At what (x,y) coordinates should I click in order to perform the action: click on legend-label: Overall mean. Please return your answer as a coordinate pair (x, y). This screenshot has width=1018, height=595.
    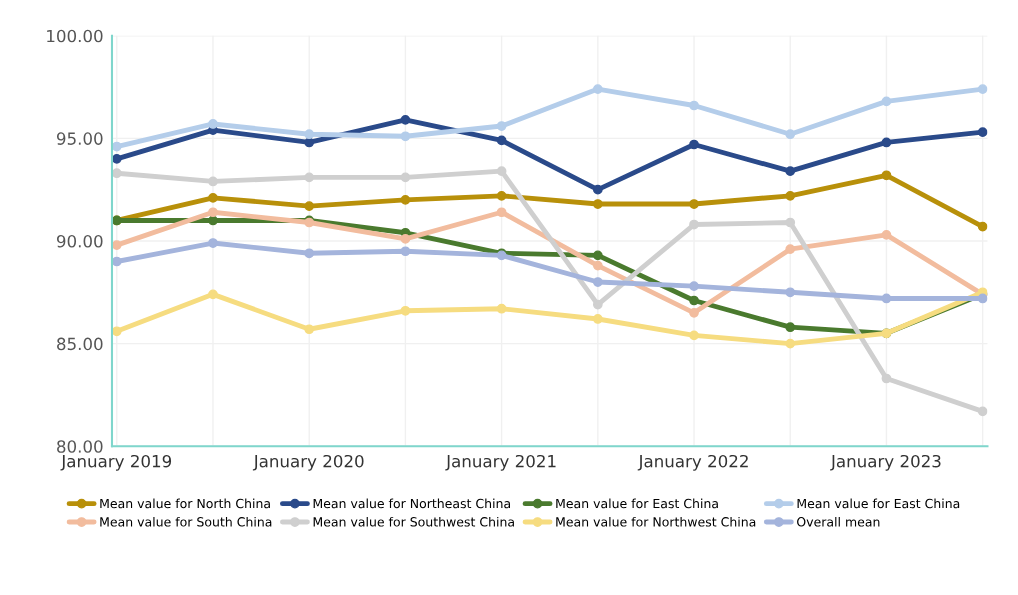
    Looking at the image, I should click on (838, 521).